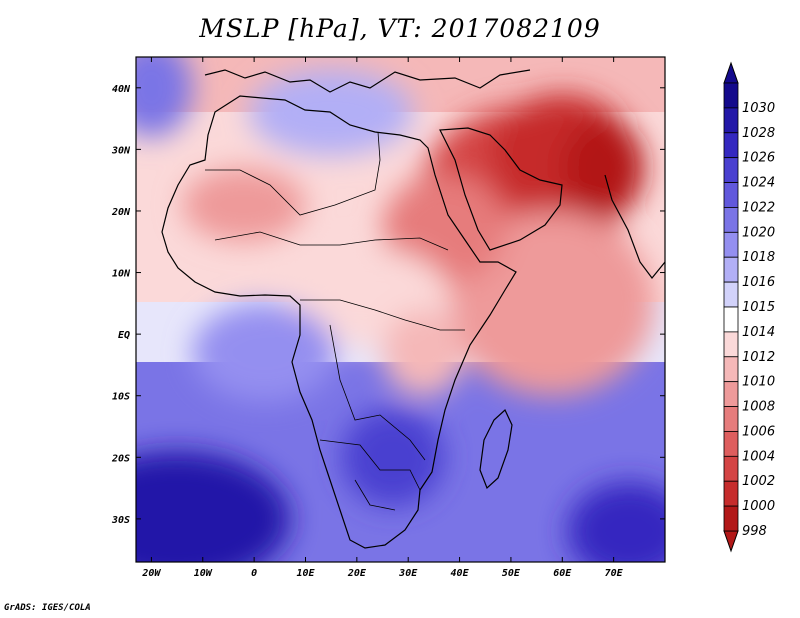 The height and width of the screenshot is (618, 800). I want to click on colorbar-label: 998, so click(754, 531).